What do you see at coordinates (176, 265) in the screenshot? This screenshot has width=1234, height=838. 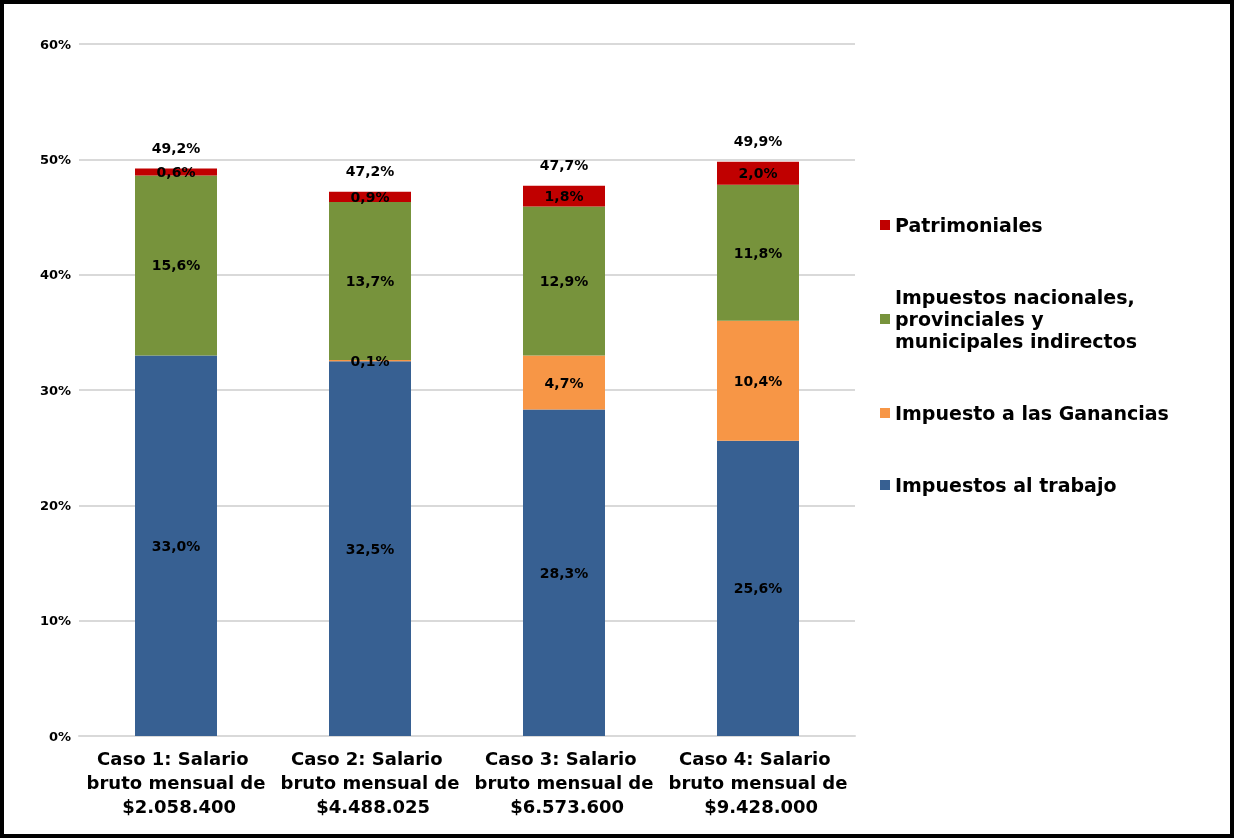 I see `data-label: 15,6%` at bounding box center [176, 265].